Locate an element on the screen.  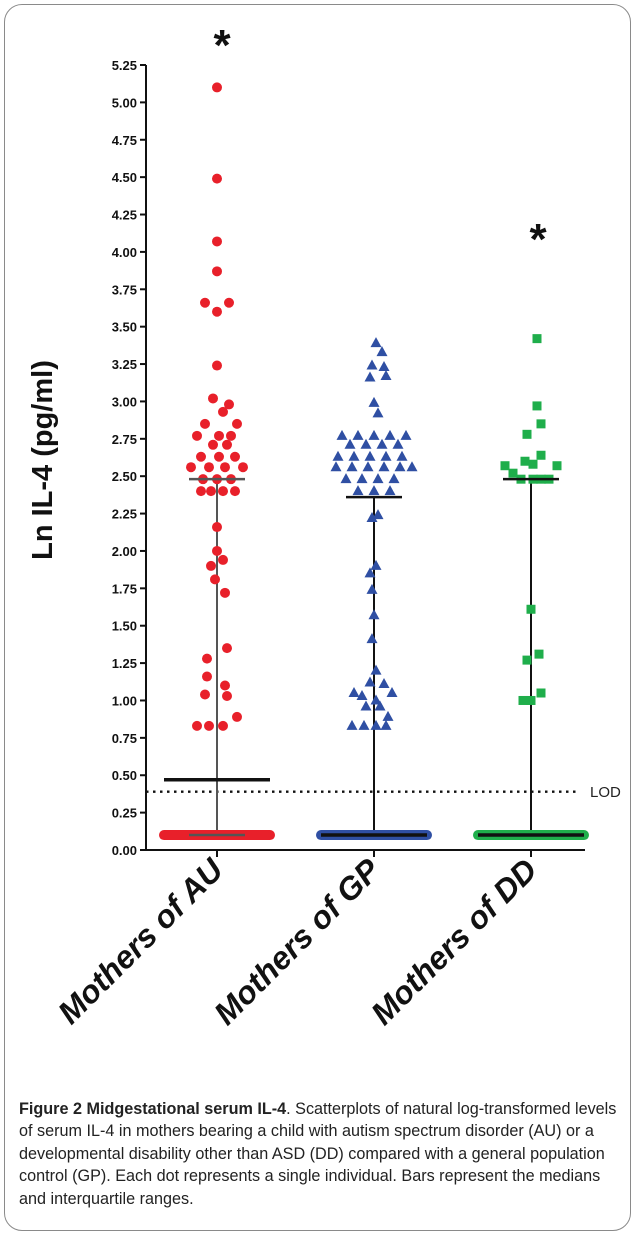
significance-star-dd: * is located at coordinates (538, 239).